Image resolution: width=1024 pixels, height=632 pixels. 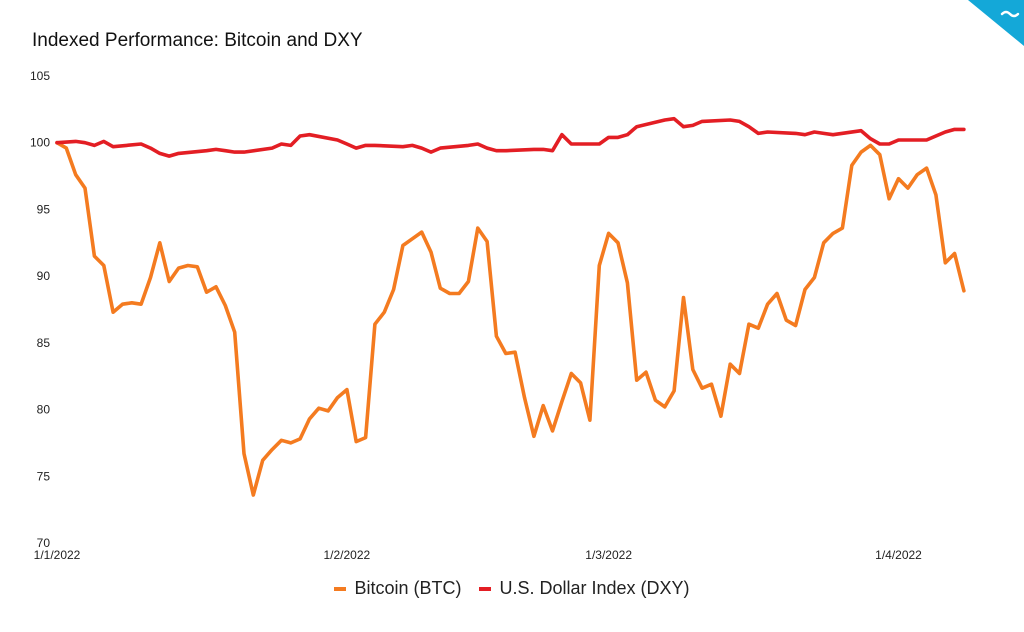 I want to click on brand-logo, so click(x=996, y=23).